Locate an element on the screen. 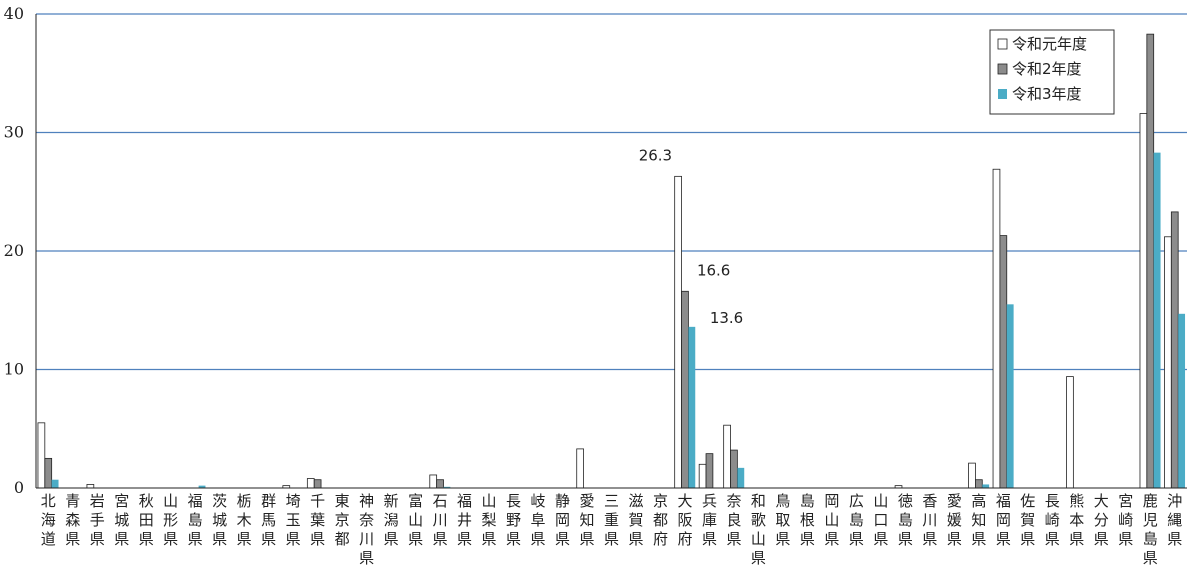 The height and width of the screenshot is (575, 1187). x-tick-label: 山形県 is located at coordinates (170, 520).